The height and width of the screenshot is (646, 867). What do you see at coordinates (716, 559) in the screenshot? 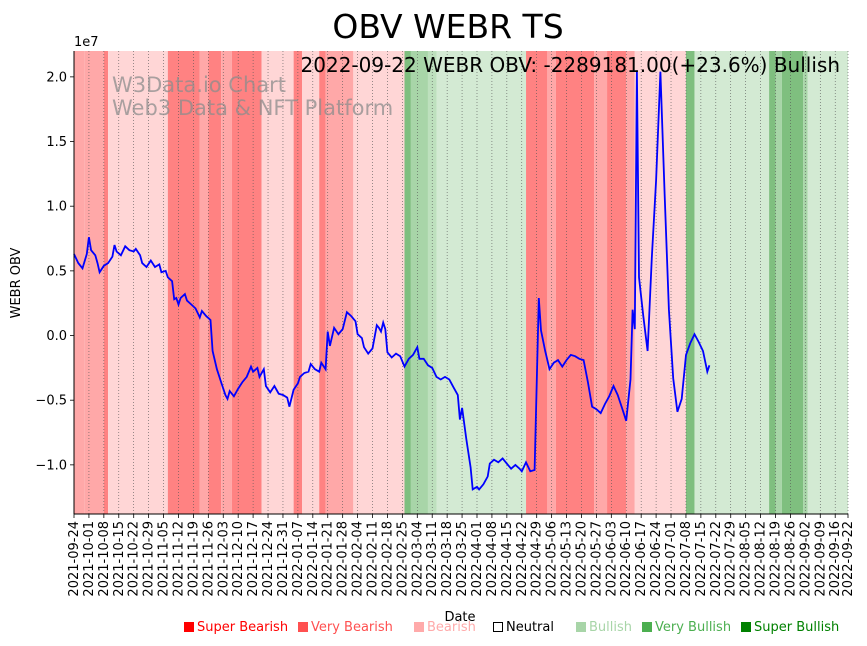
I see `x-tick-label-43: 2022-07-22` at bounding box center [716, 559].